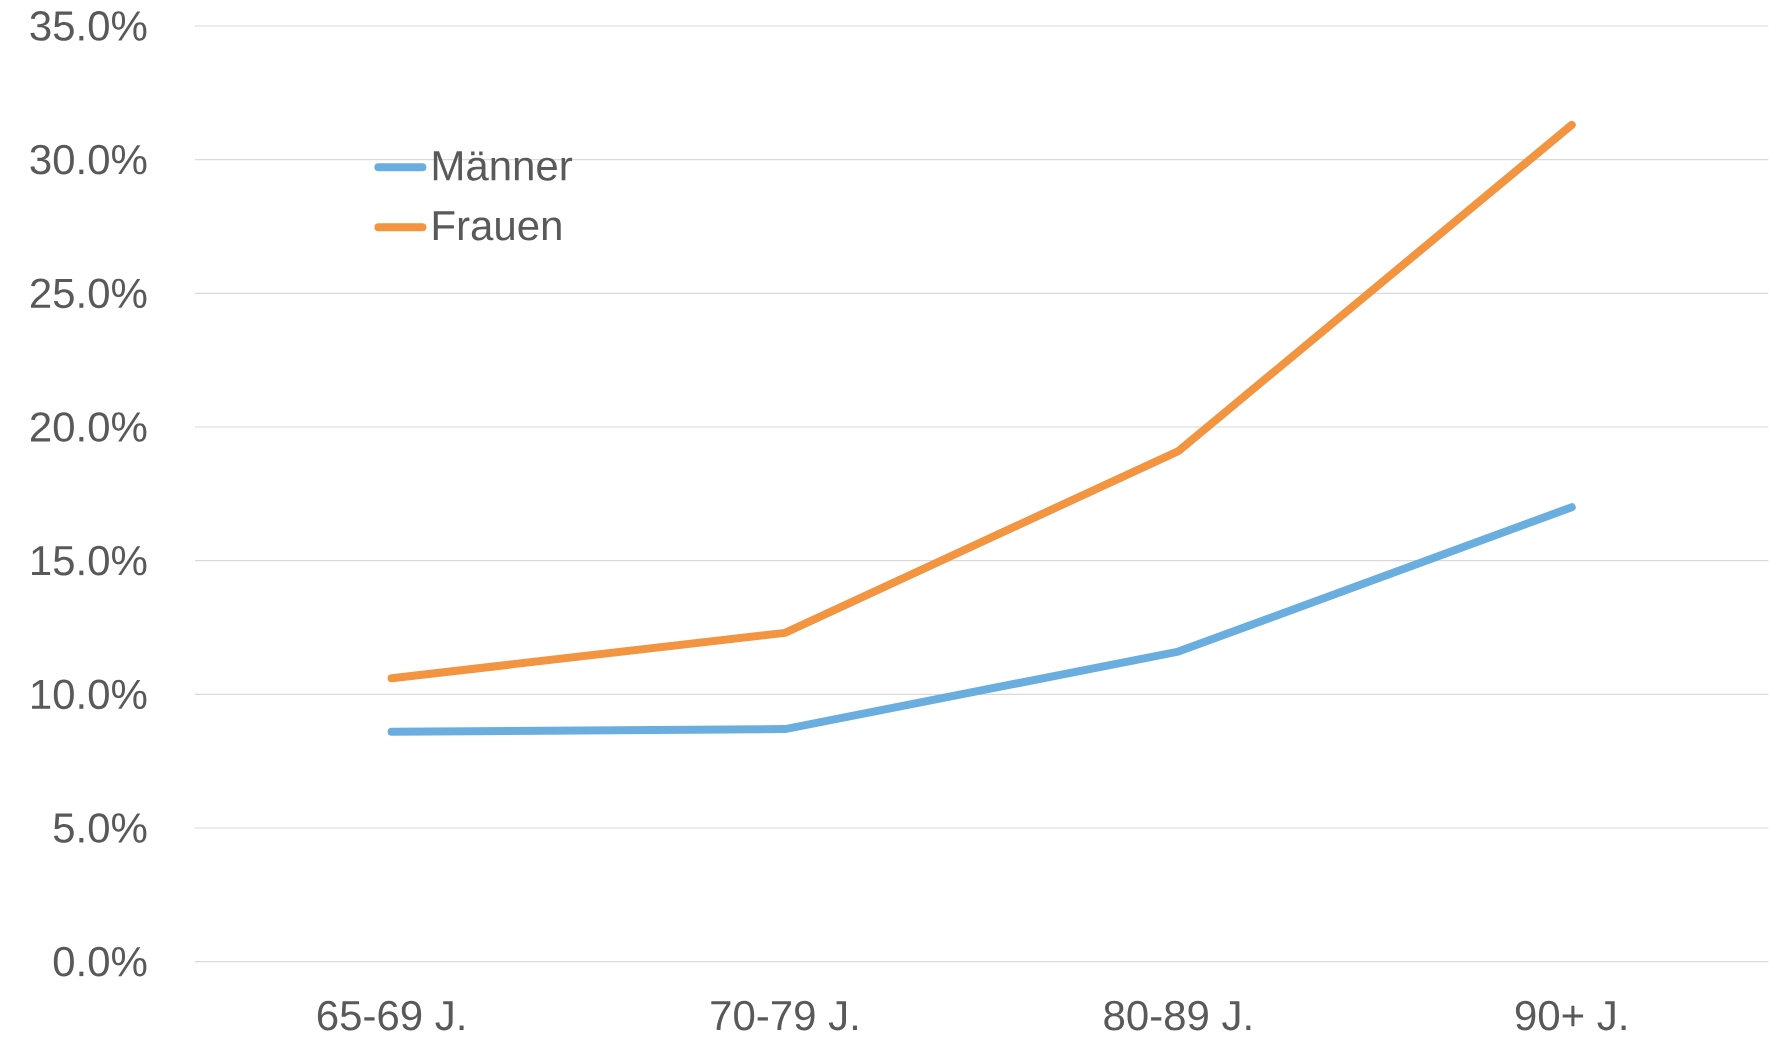  What do you see at coordinates (88, 26) in the screenshot?
I see `y-tick-label: 35.0%` at bounding box center [88, 26].